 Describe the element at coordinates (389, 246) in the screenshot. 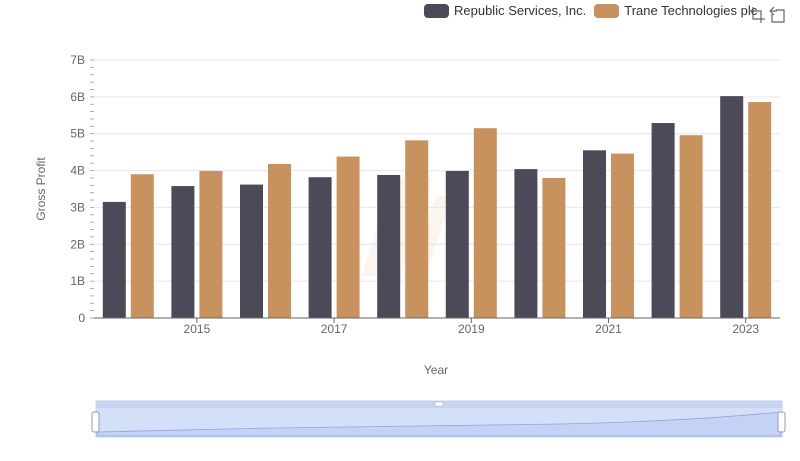

I see `bar-republic-services-2018` at that location.